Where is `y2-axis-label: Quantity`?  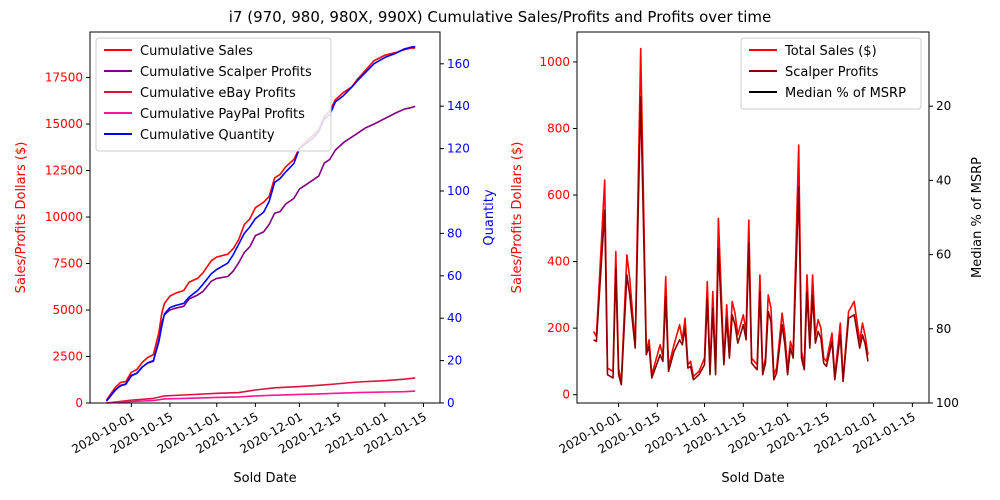 y2-axis-label: Quantity is located at coordinates (489, 217).